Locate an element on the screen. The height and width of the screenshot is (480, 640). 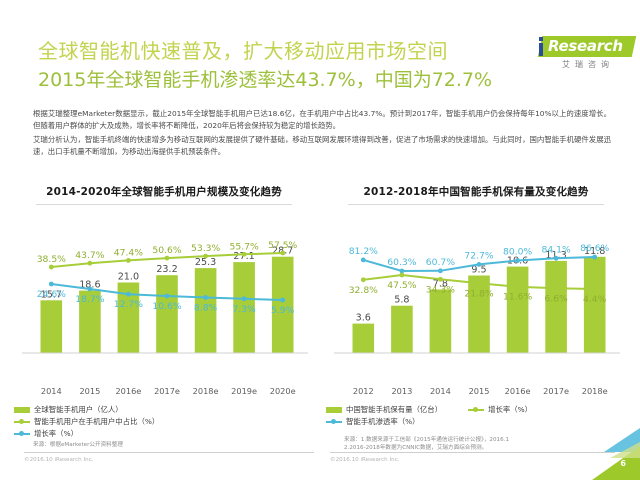
bar-group: 9.5 is located at coordinates (479, 309).